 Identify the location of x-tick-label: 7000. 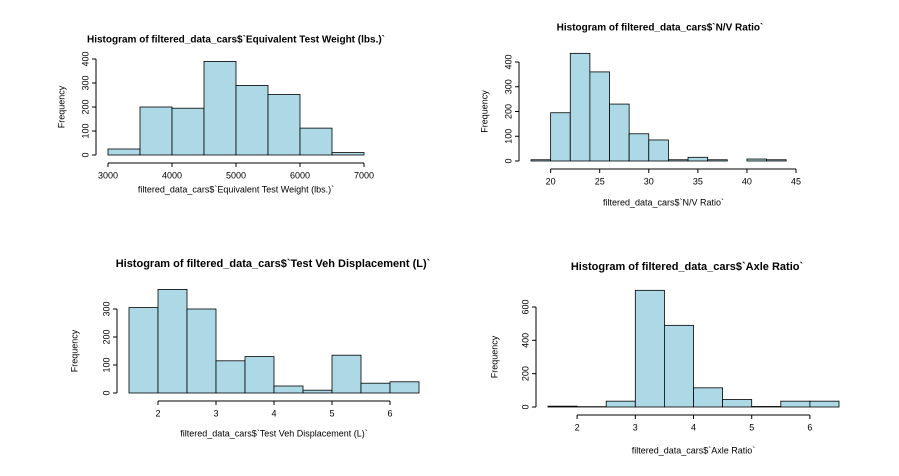
(364, 175).